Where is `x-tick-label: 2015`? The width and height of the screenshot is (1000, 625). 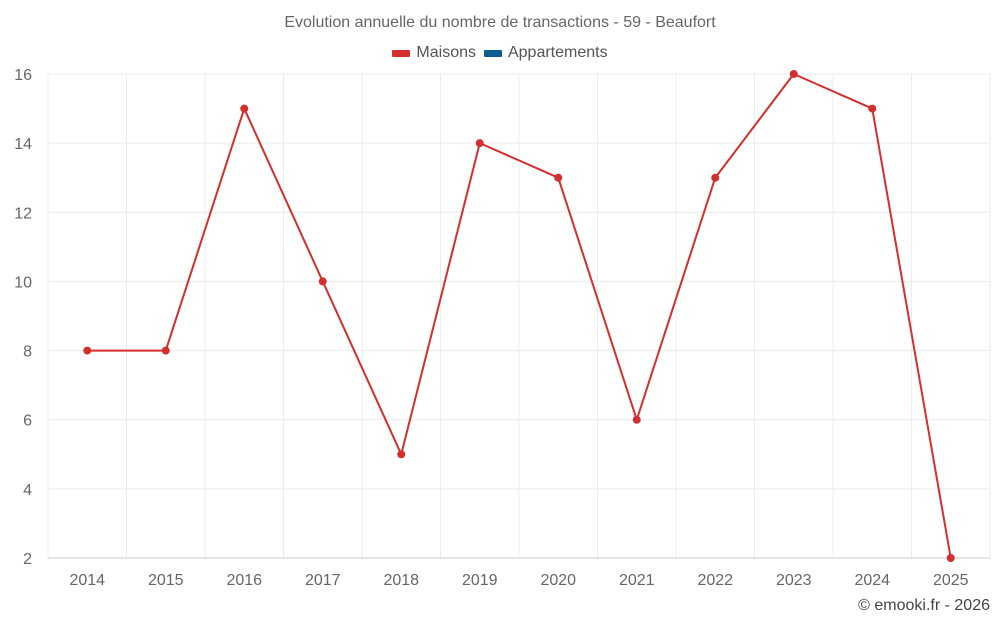 x-tick-label: 2015 is located at coordinates (166, 580).